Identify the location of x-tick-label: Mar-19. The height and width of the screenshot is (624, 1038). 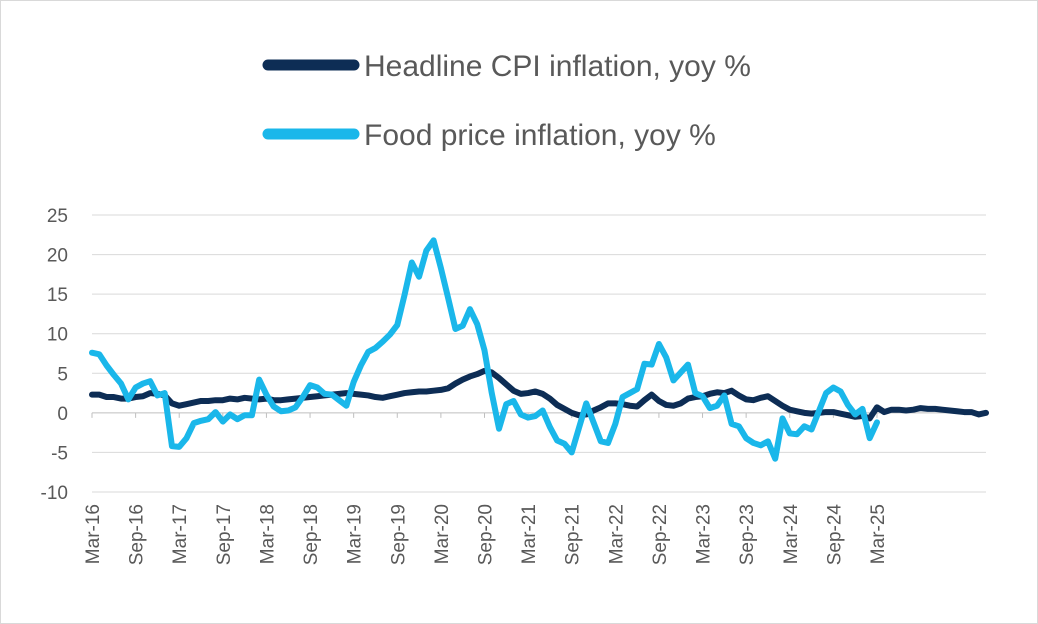
(355, 534).